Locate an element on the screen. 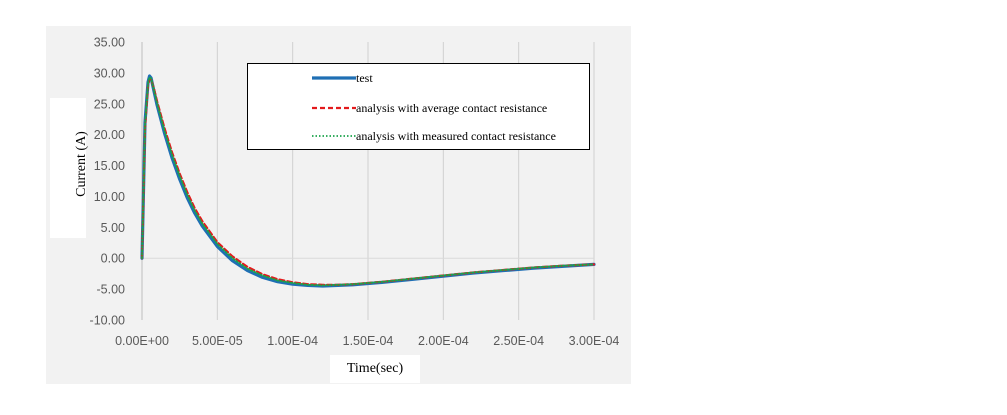 This screenshot has height=415, width=1007. x-tick-label: 1.00E-04 is located at coordinates (292, 341).